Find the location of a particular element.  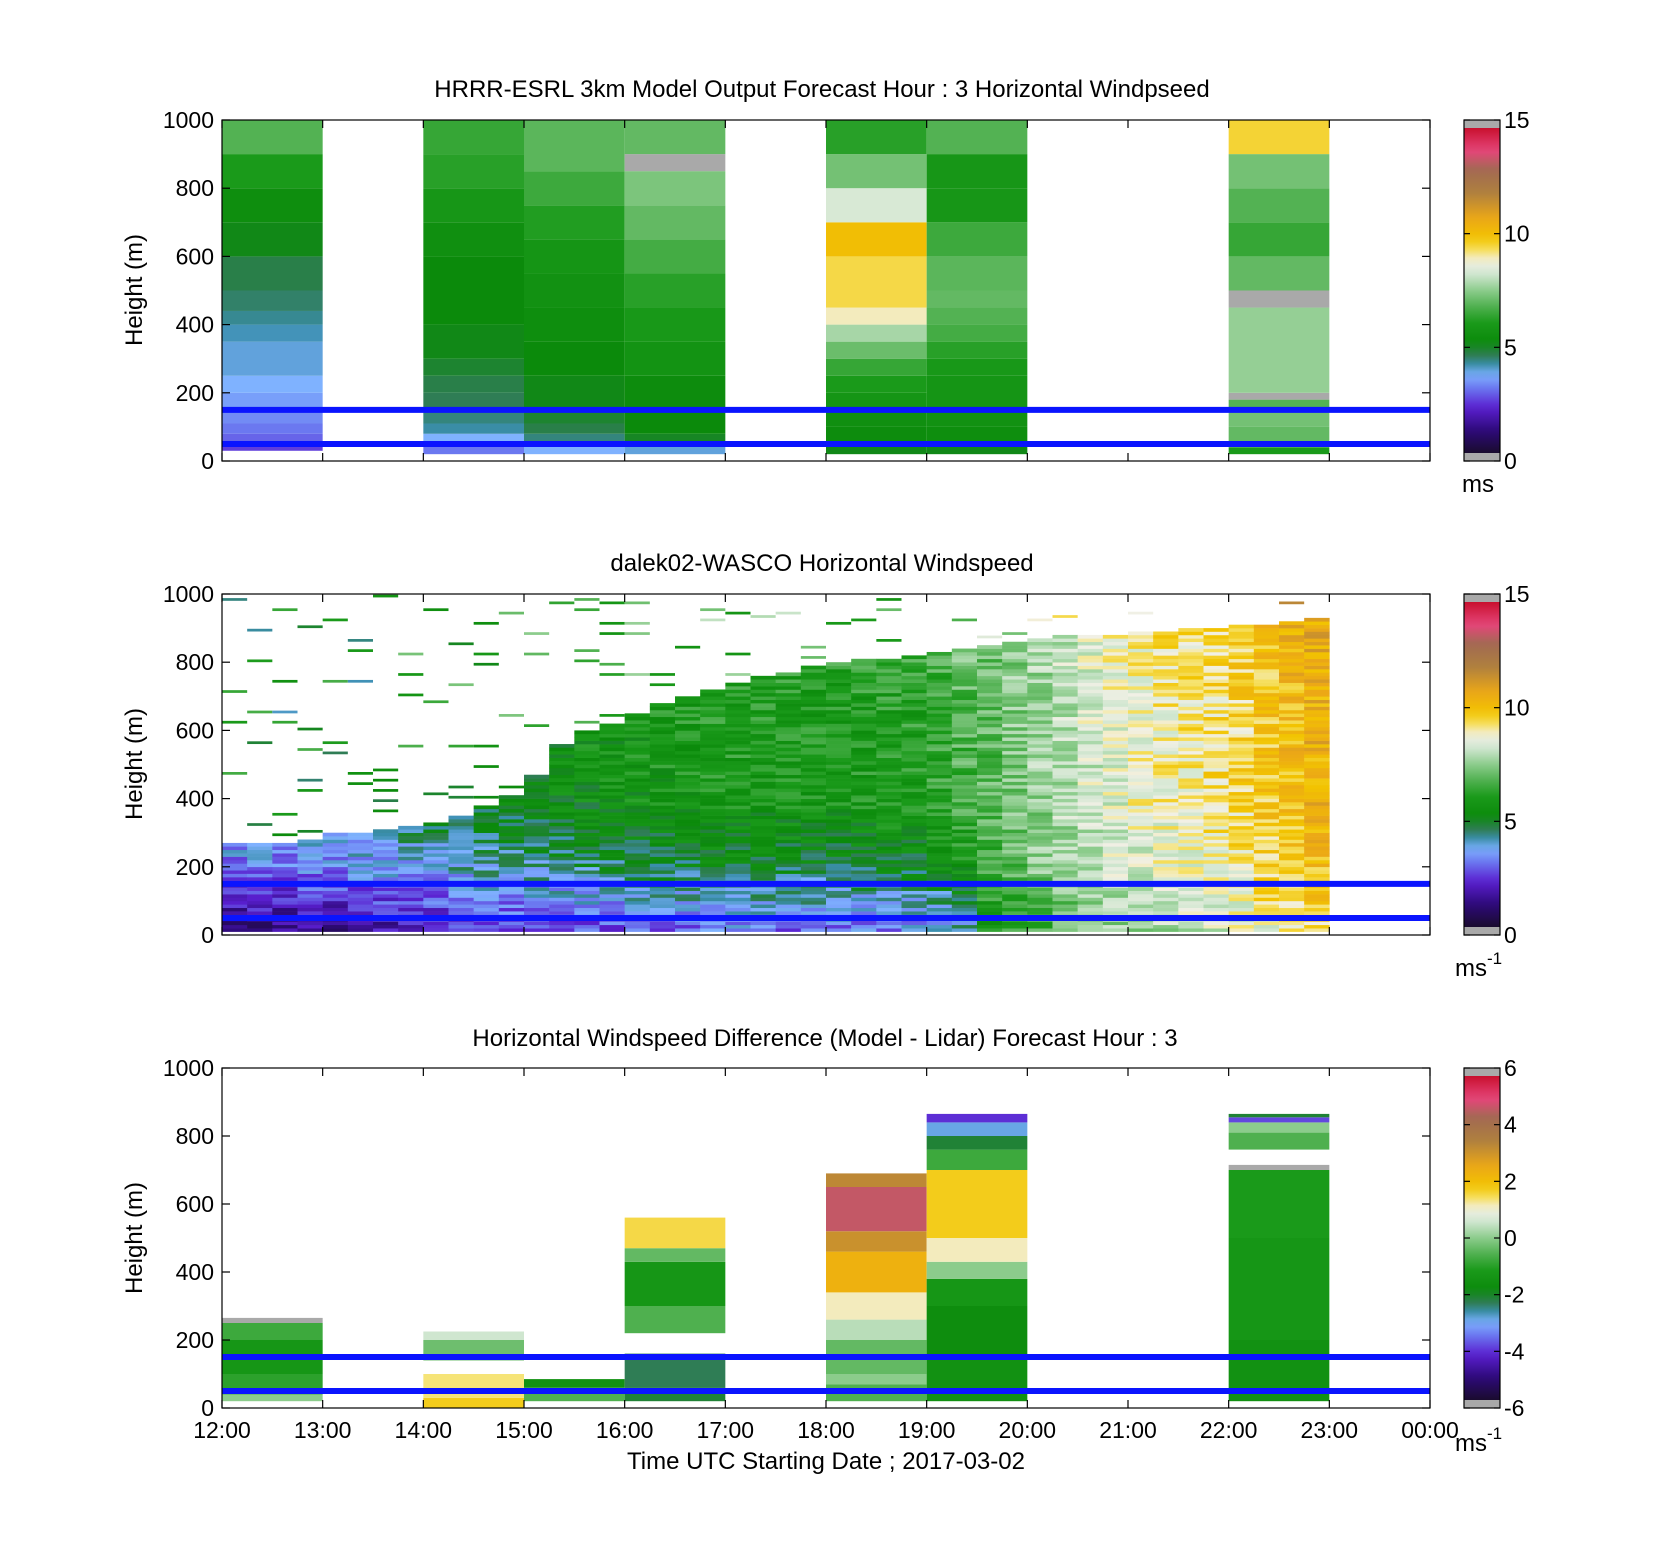

colorbar-tick-label: 6 is located at coordinates (1510, 1068).